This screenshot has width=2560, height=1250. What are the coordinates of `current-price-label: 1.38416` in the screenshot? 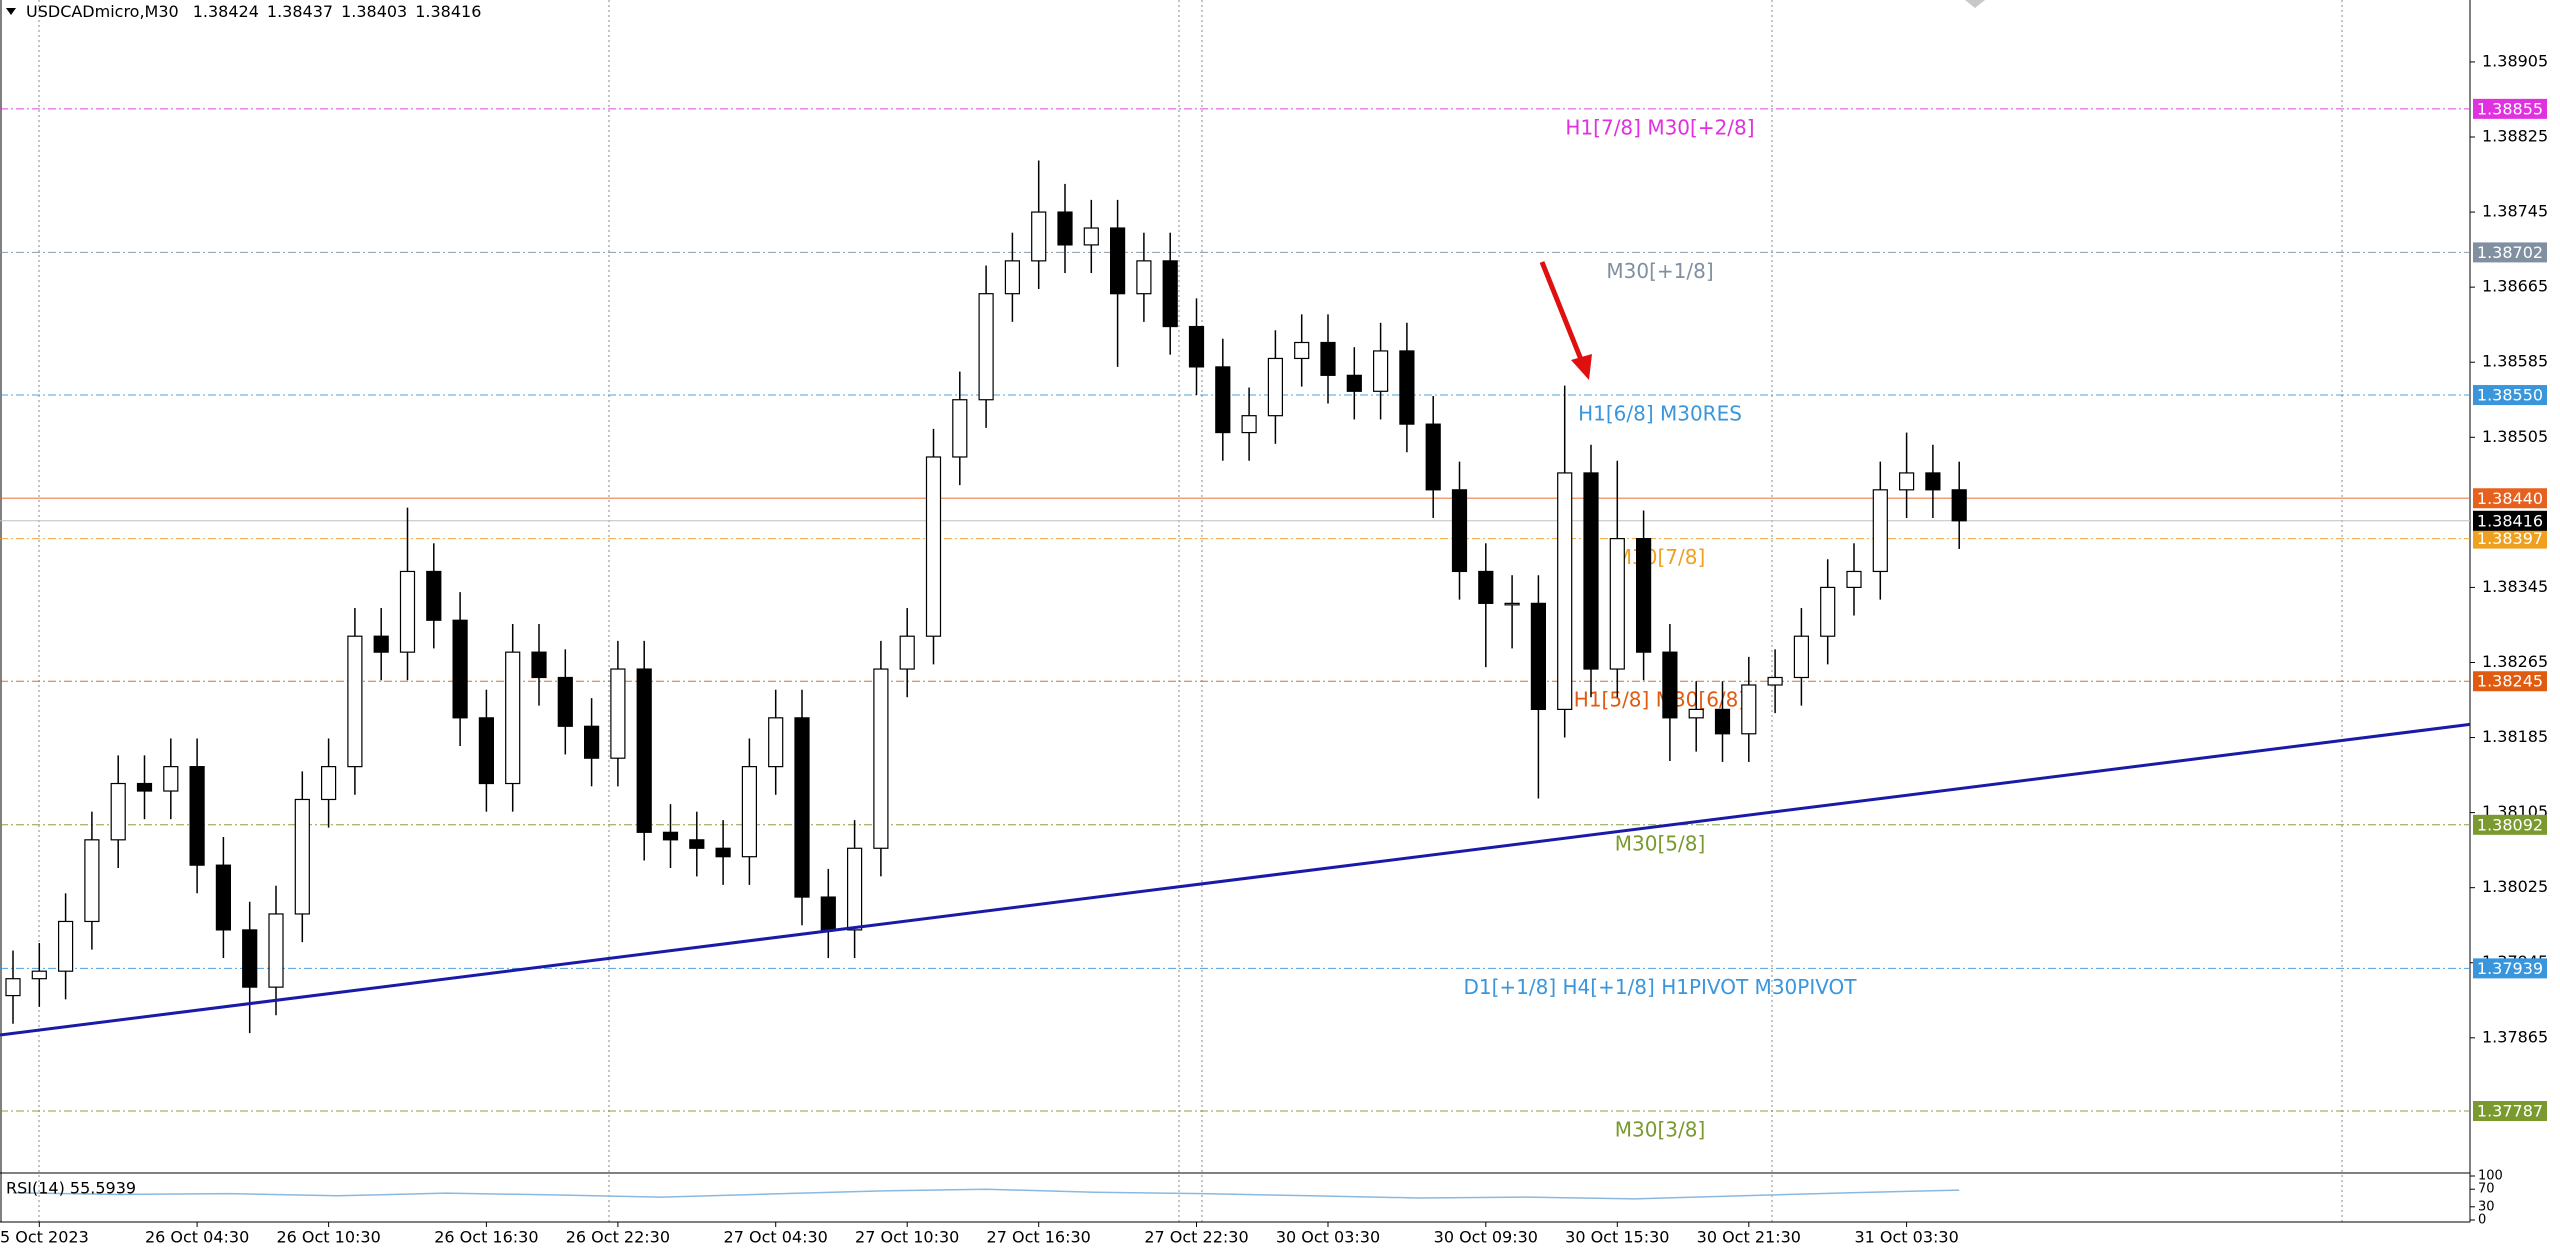 It's located at (2510, 520).